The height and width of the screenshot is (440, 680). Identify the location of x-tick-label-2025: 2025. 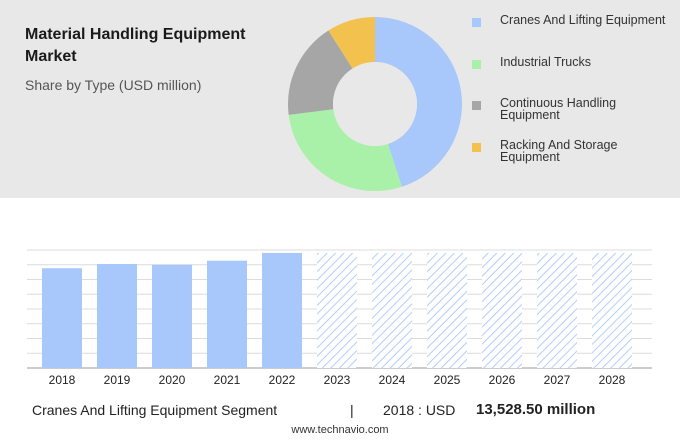
(447, 380).